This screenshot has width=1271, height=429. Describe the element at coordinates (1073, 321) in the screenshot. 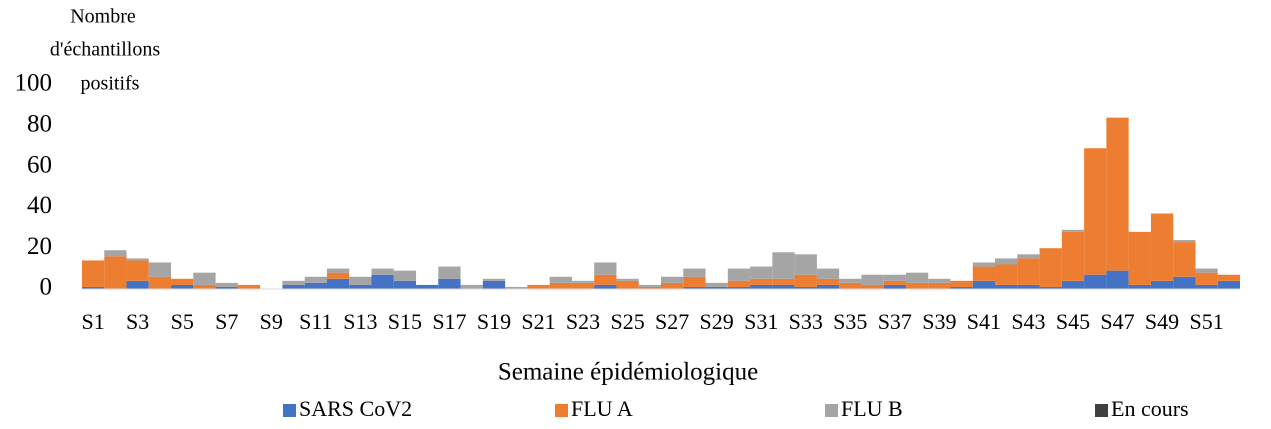

I see `x-tick-label: S45` at that location.